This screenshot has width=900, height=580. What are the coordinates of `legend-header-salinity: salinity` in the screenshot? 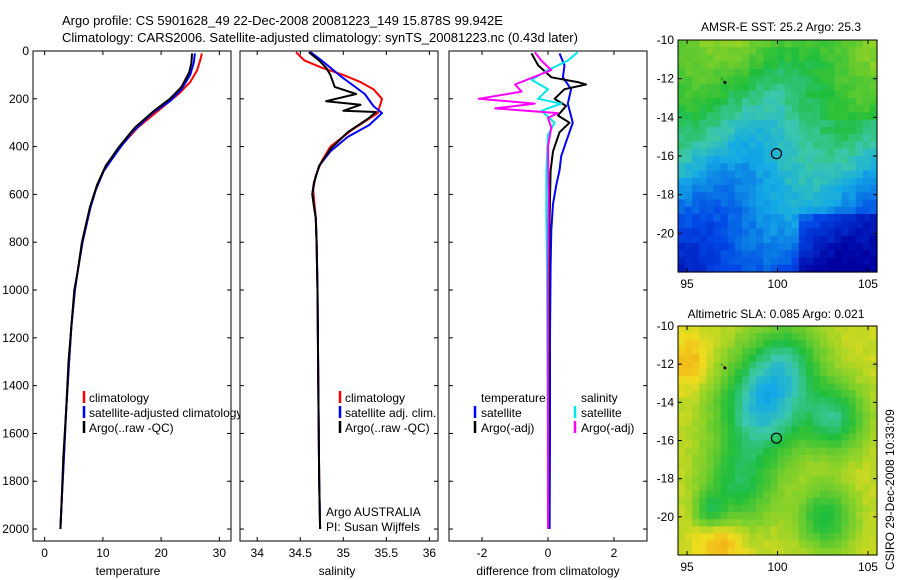 It's located at (599, 398).